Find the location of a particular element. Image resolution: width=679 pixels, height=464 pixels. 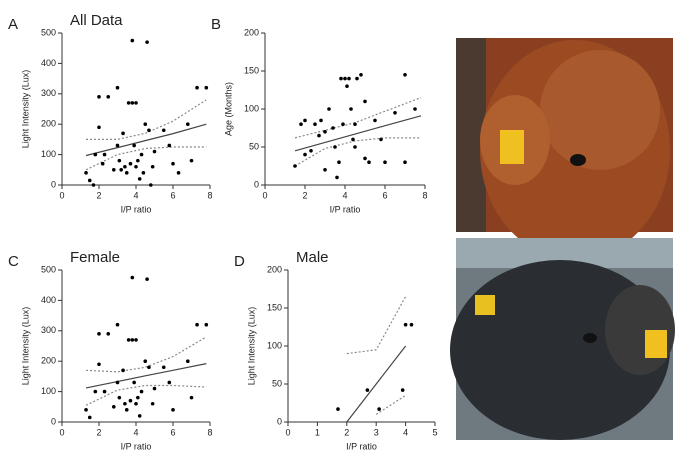

panel-label: D is located at coordinates (239, 261).